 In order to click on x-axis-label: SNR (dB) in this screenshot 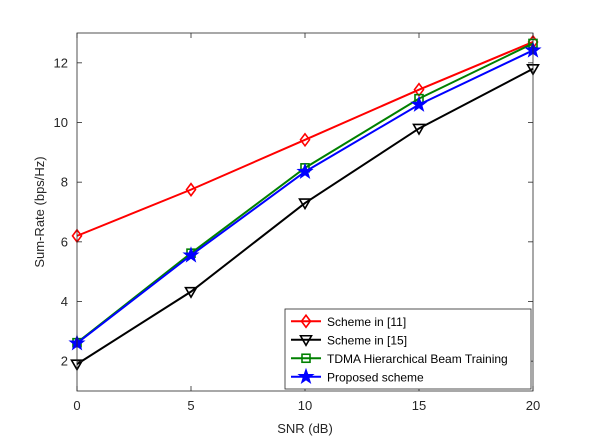, I will do `click(305, 428)`.